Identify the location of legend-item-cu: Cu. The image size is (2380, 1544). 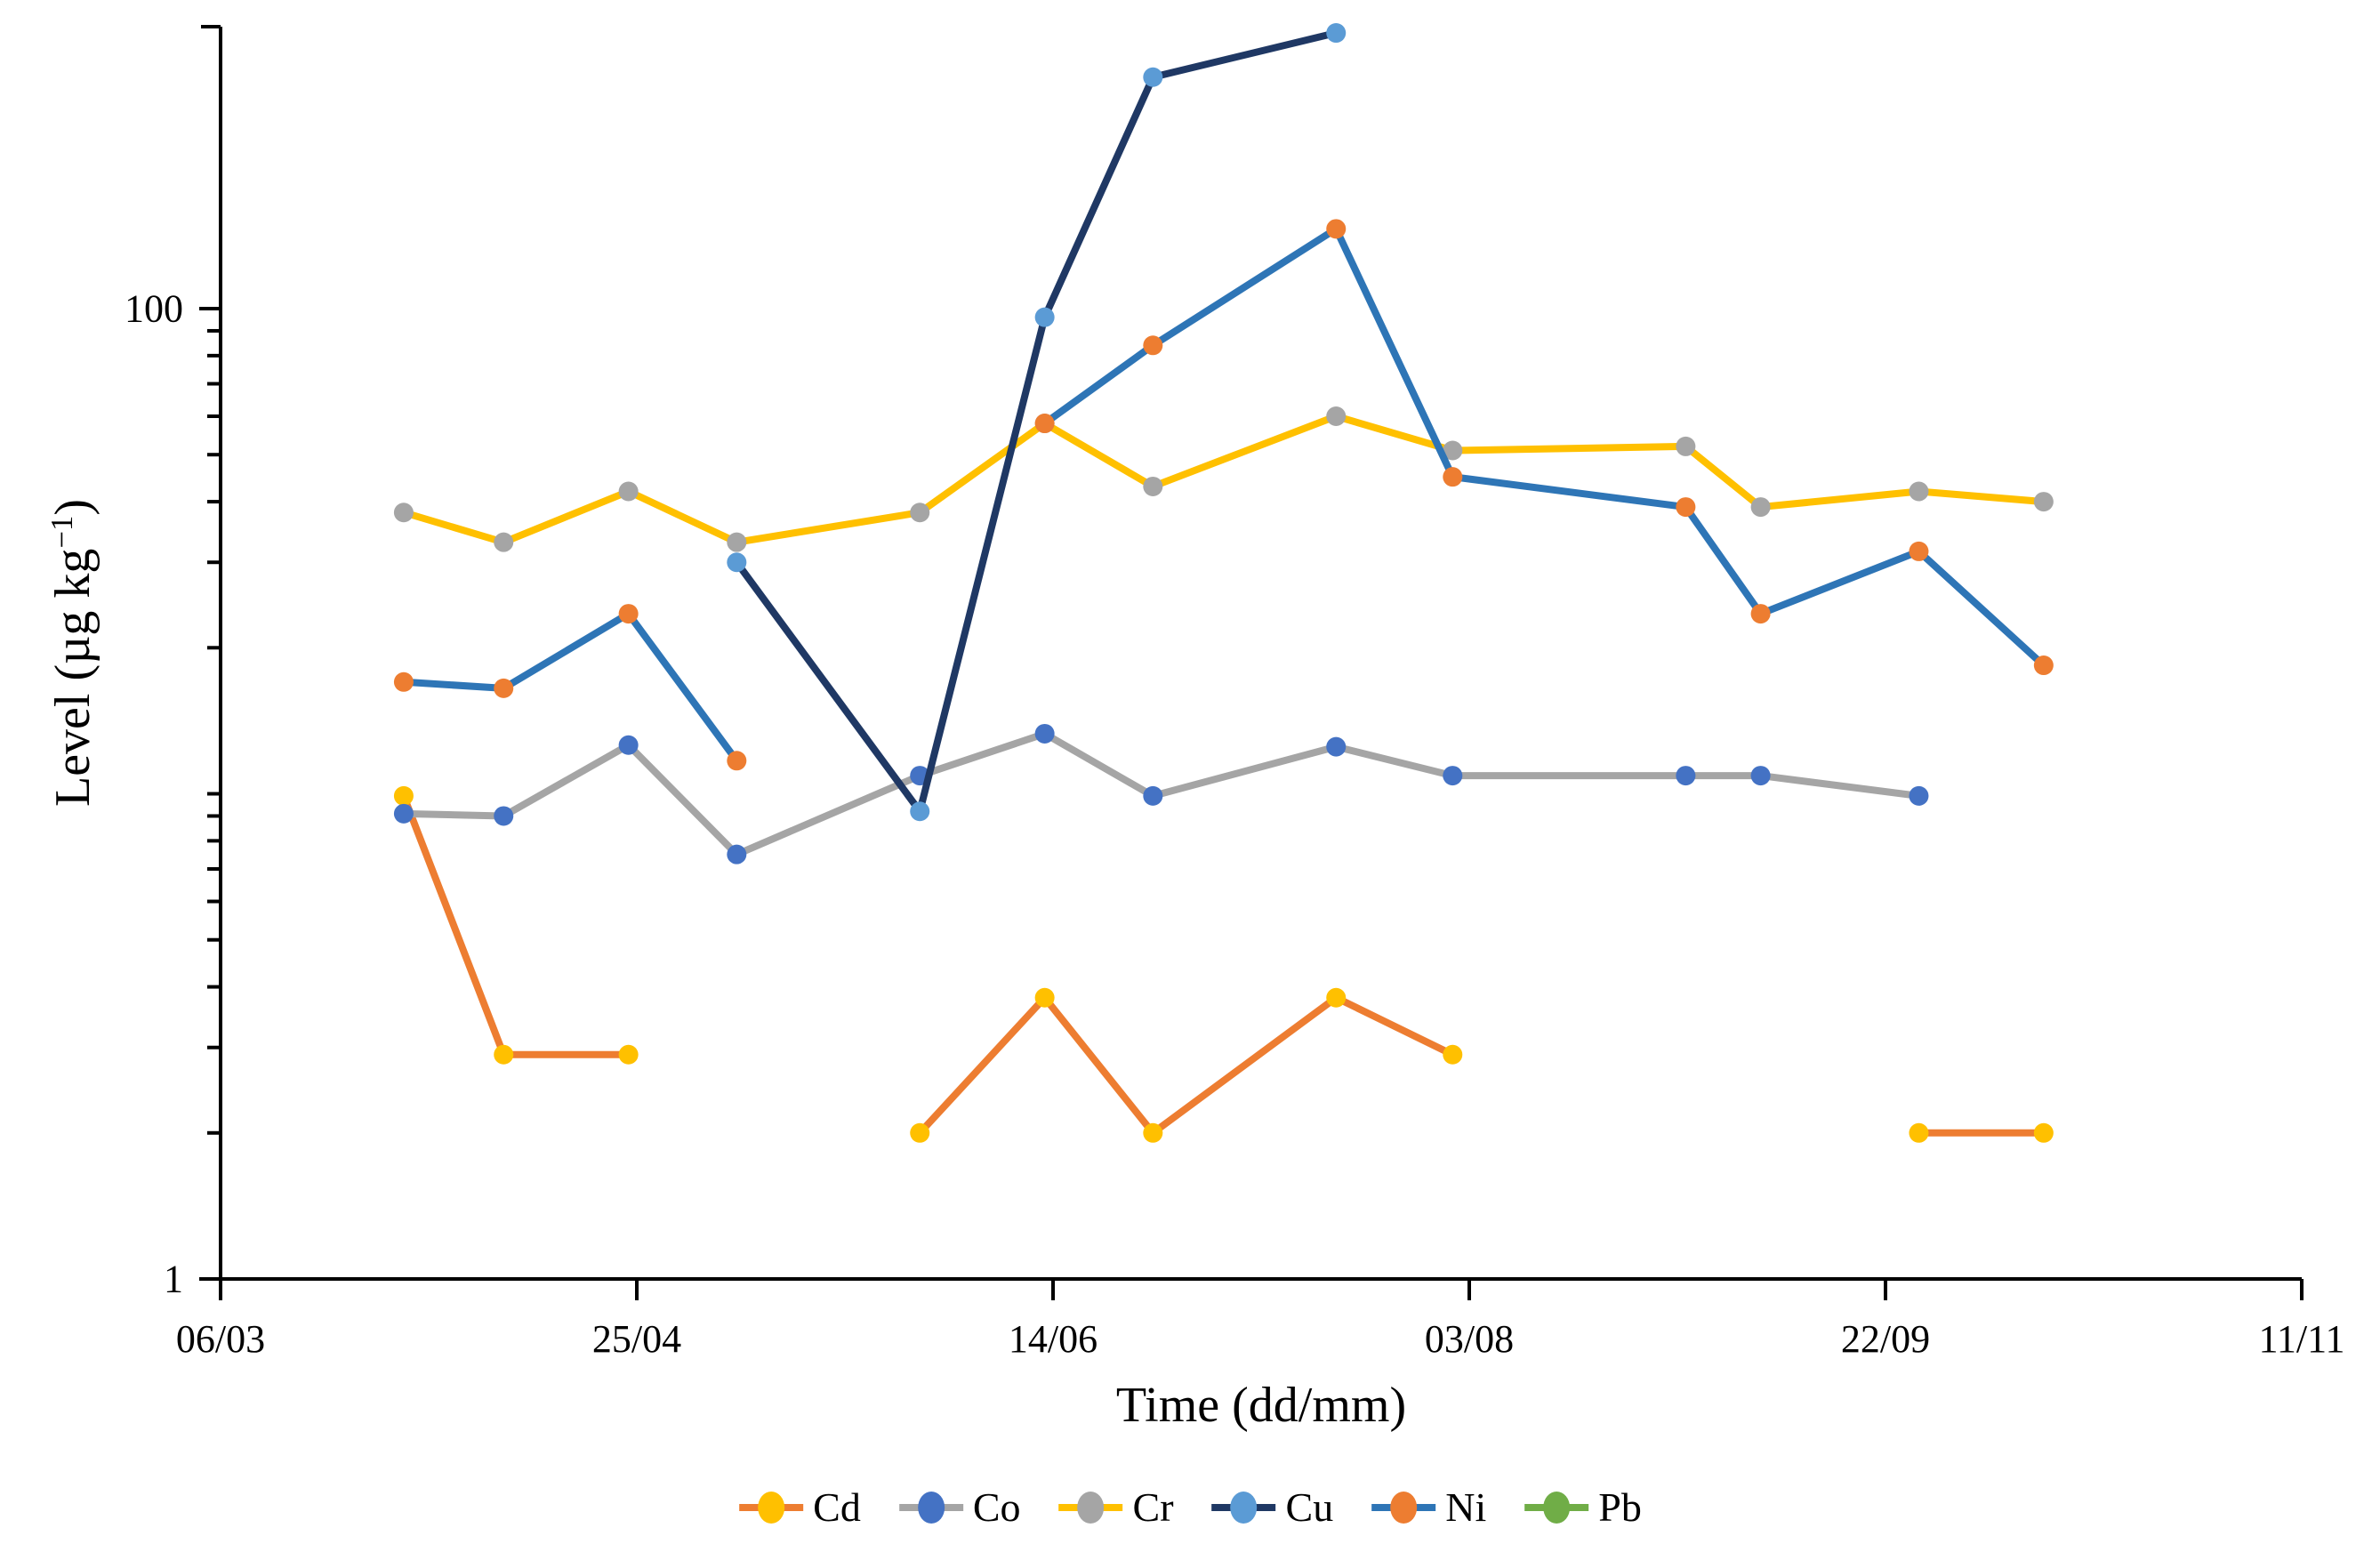
(1272, 1507).